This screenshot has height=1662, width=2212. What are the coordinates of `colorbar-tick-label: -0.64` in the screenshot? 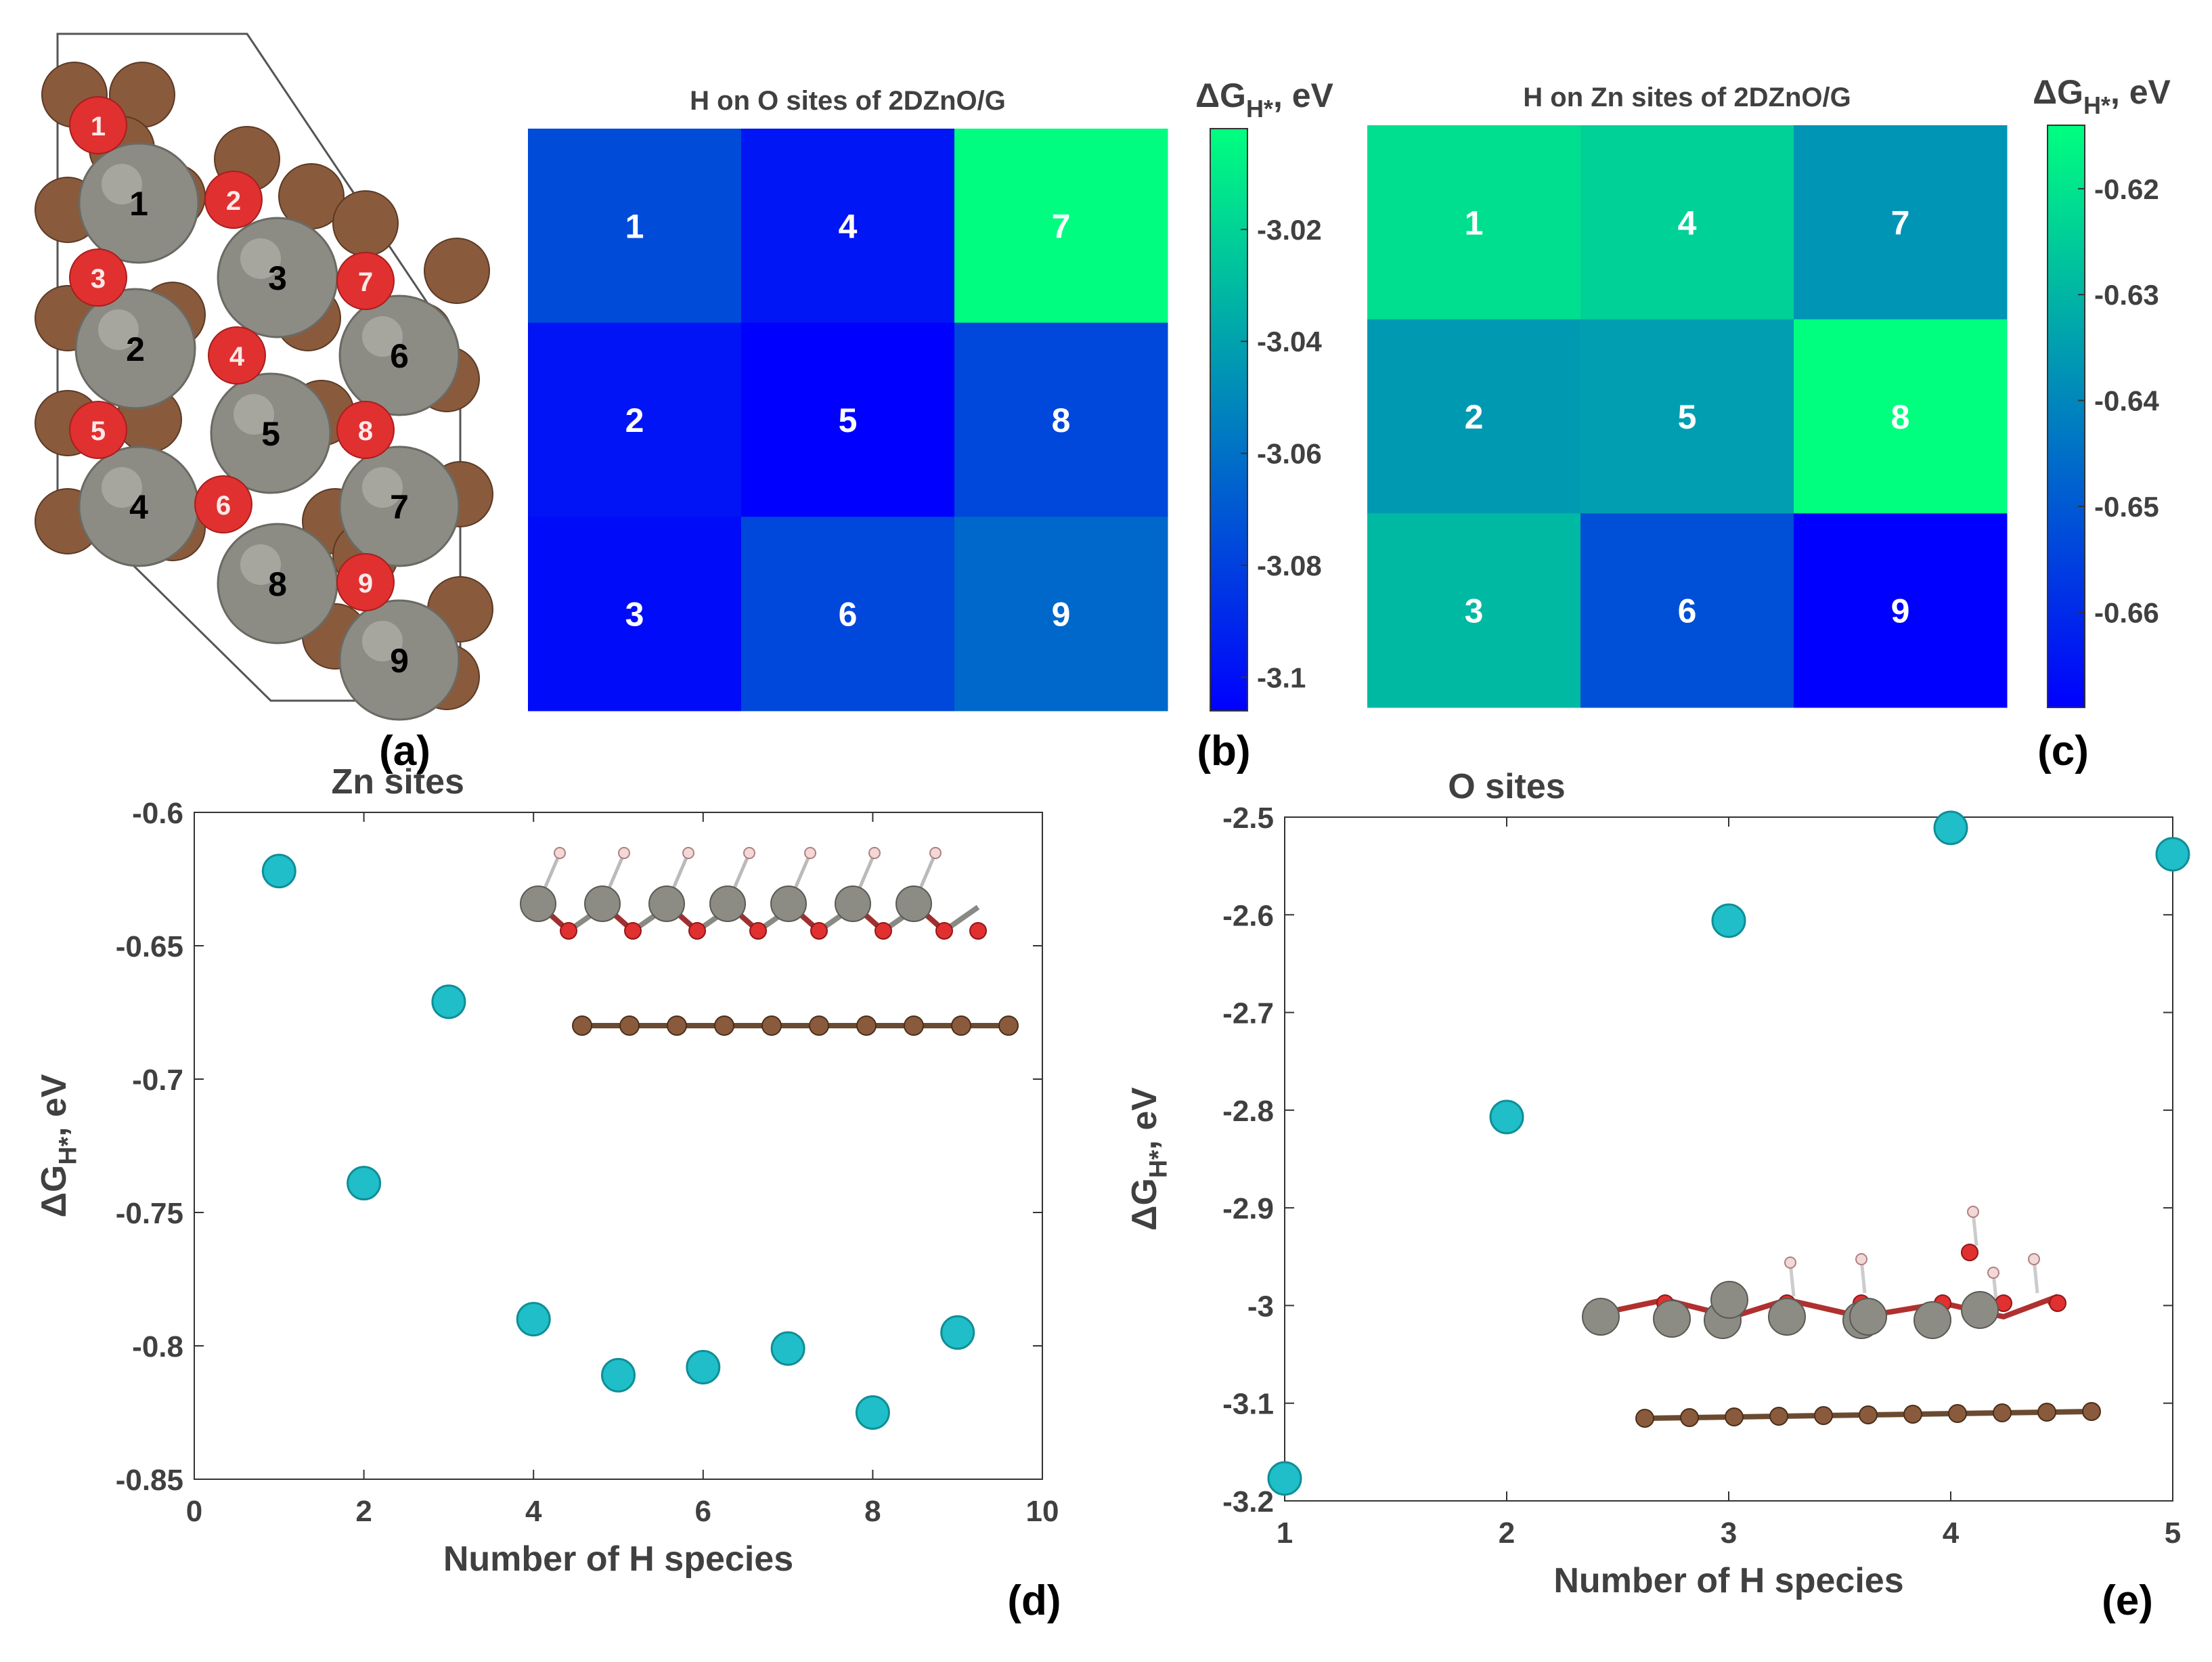 It's located at (2126, 401).